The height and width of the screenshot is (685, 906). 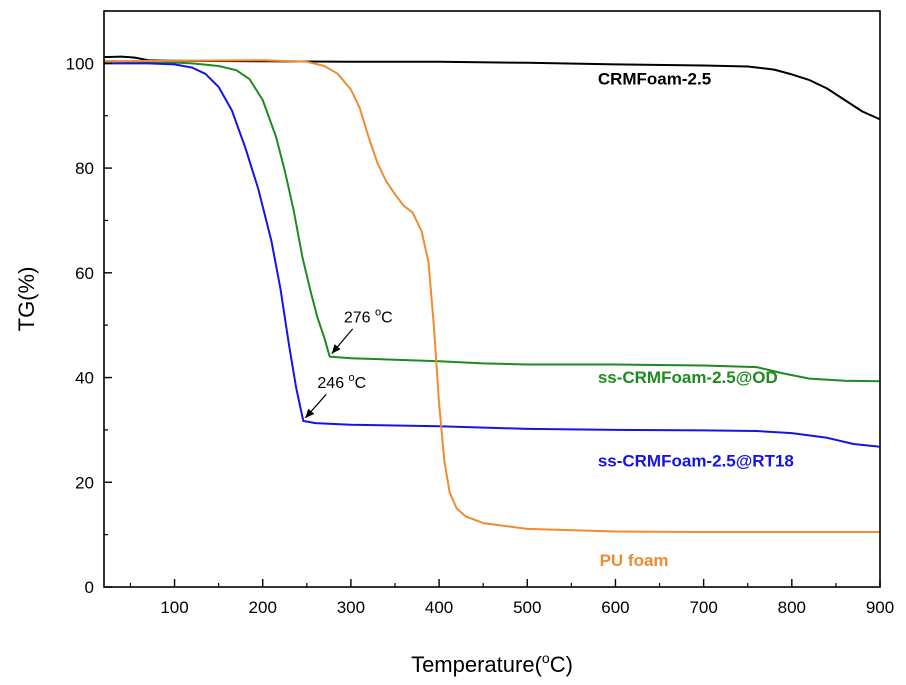 I want to click on series-label-crmfoam-2-5: CRMFoam-2.5, so click(x=654, y=78).